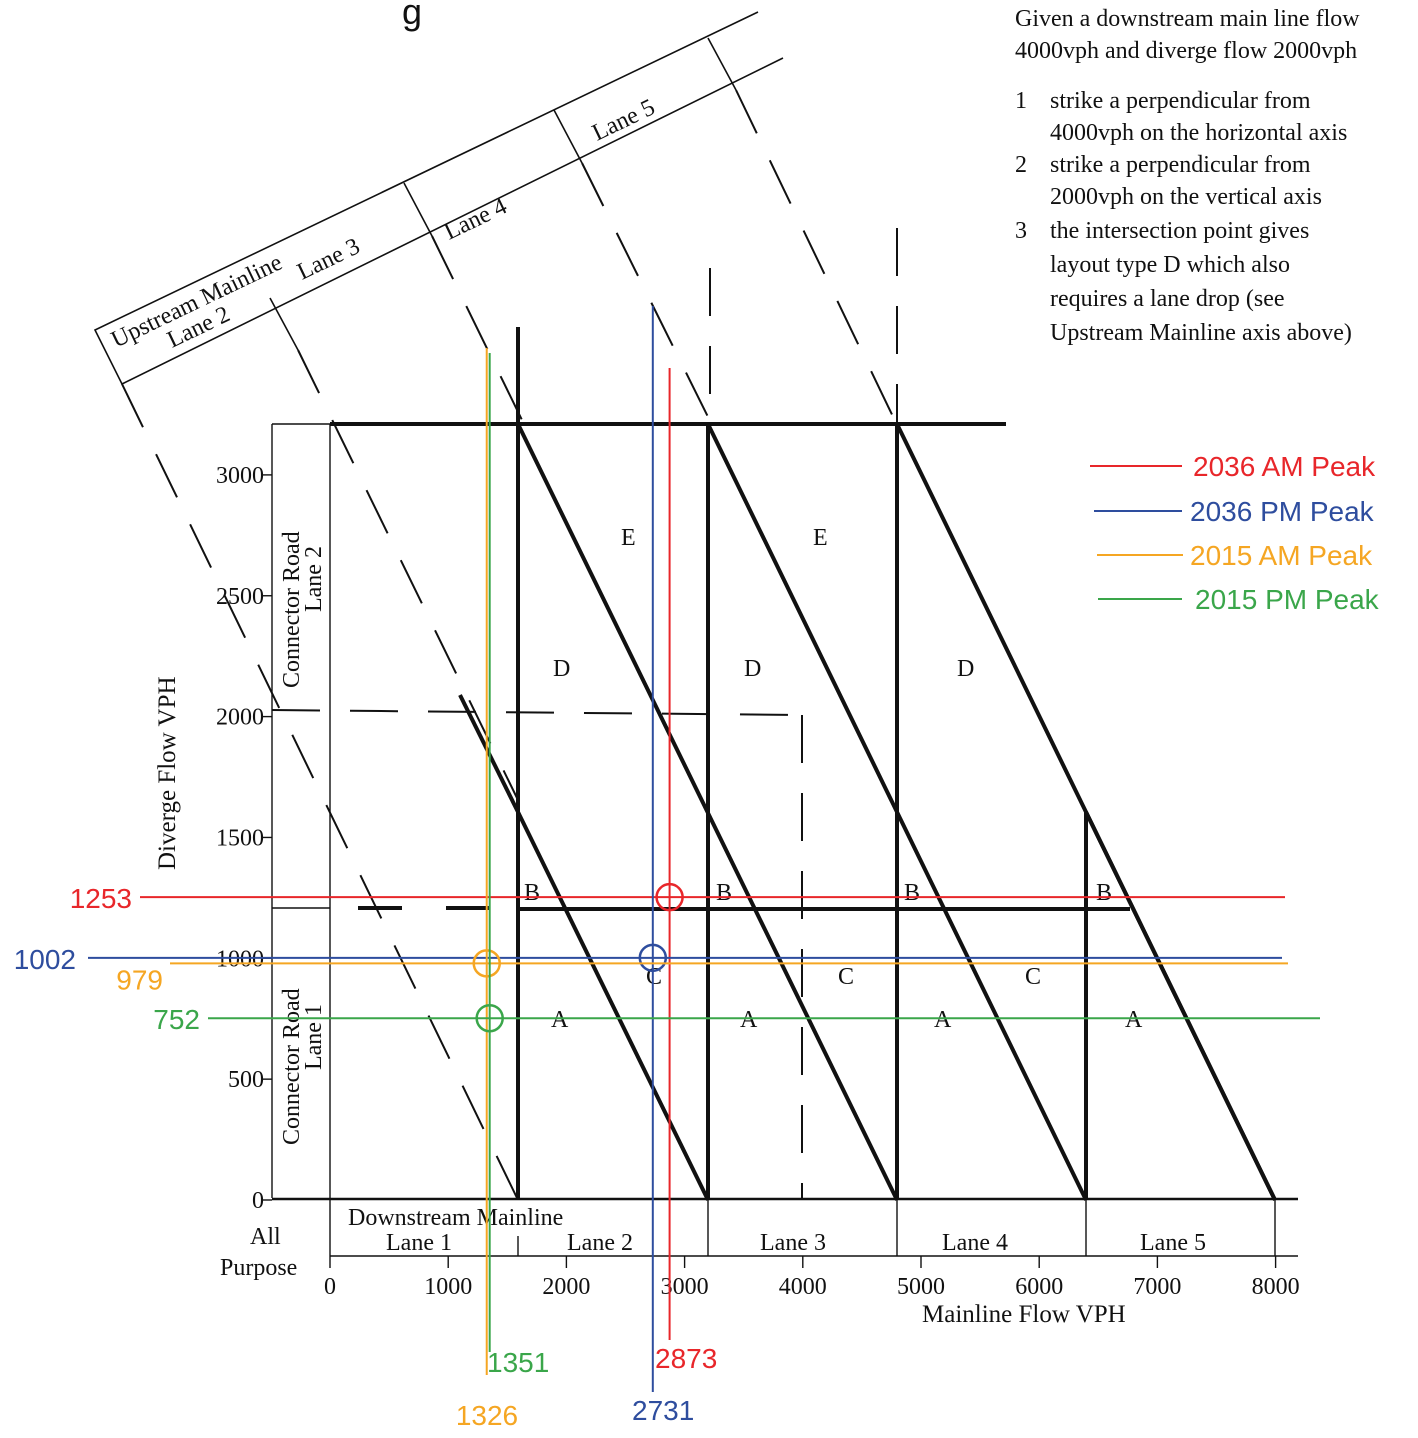 This screenshot has height=1438, width=1418. I want to click on upstream-lane-5: Lane 5, so click(623, 120).